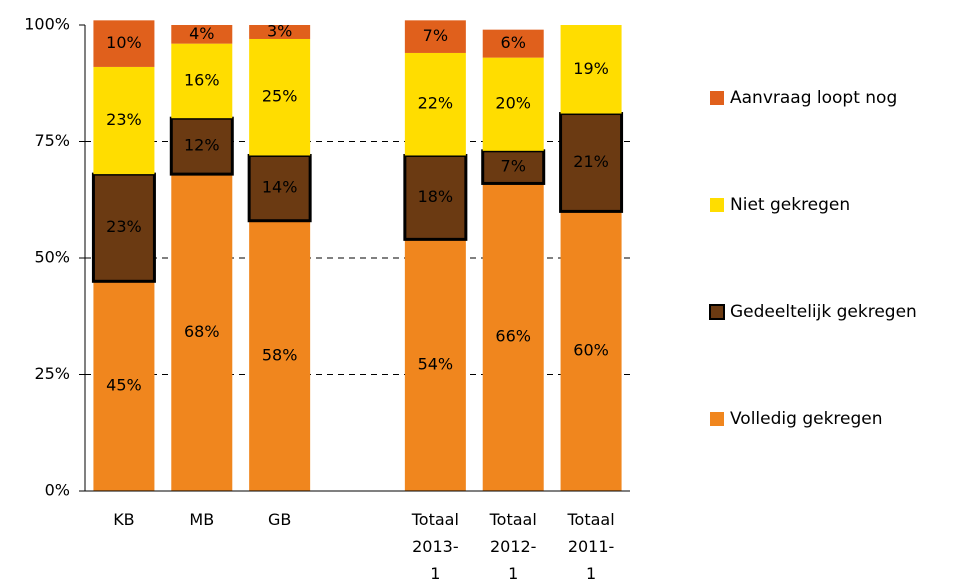 The height and width of the screenshot is (587, 953). I want to click on data-label: 3%, so click(279, 30).